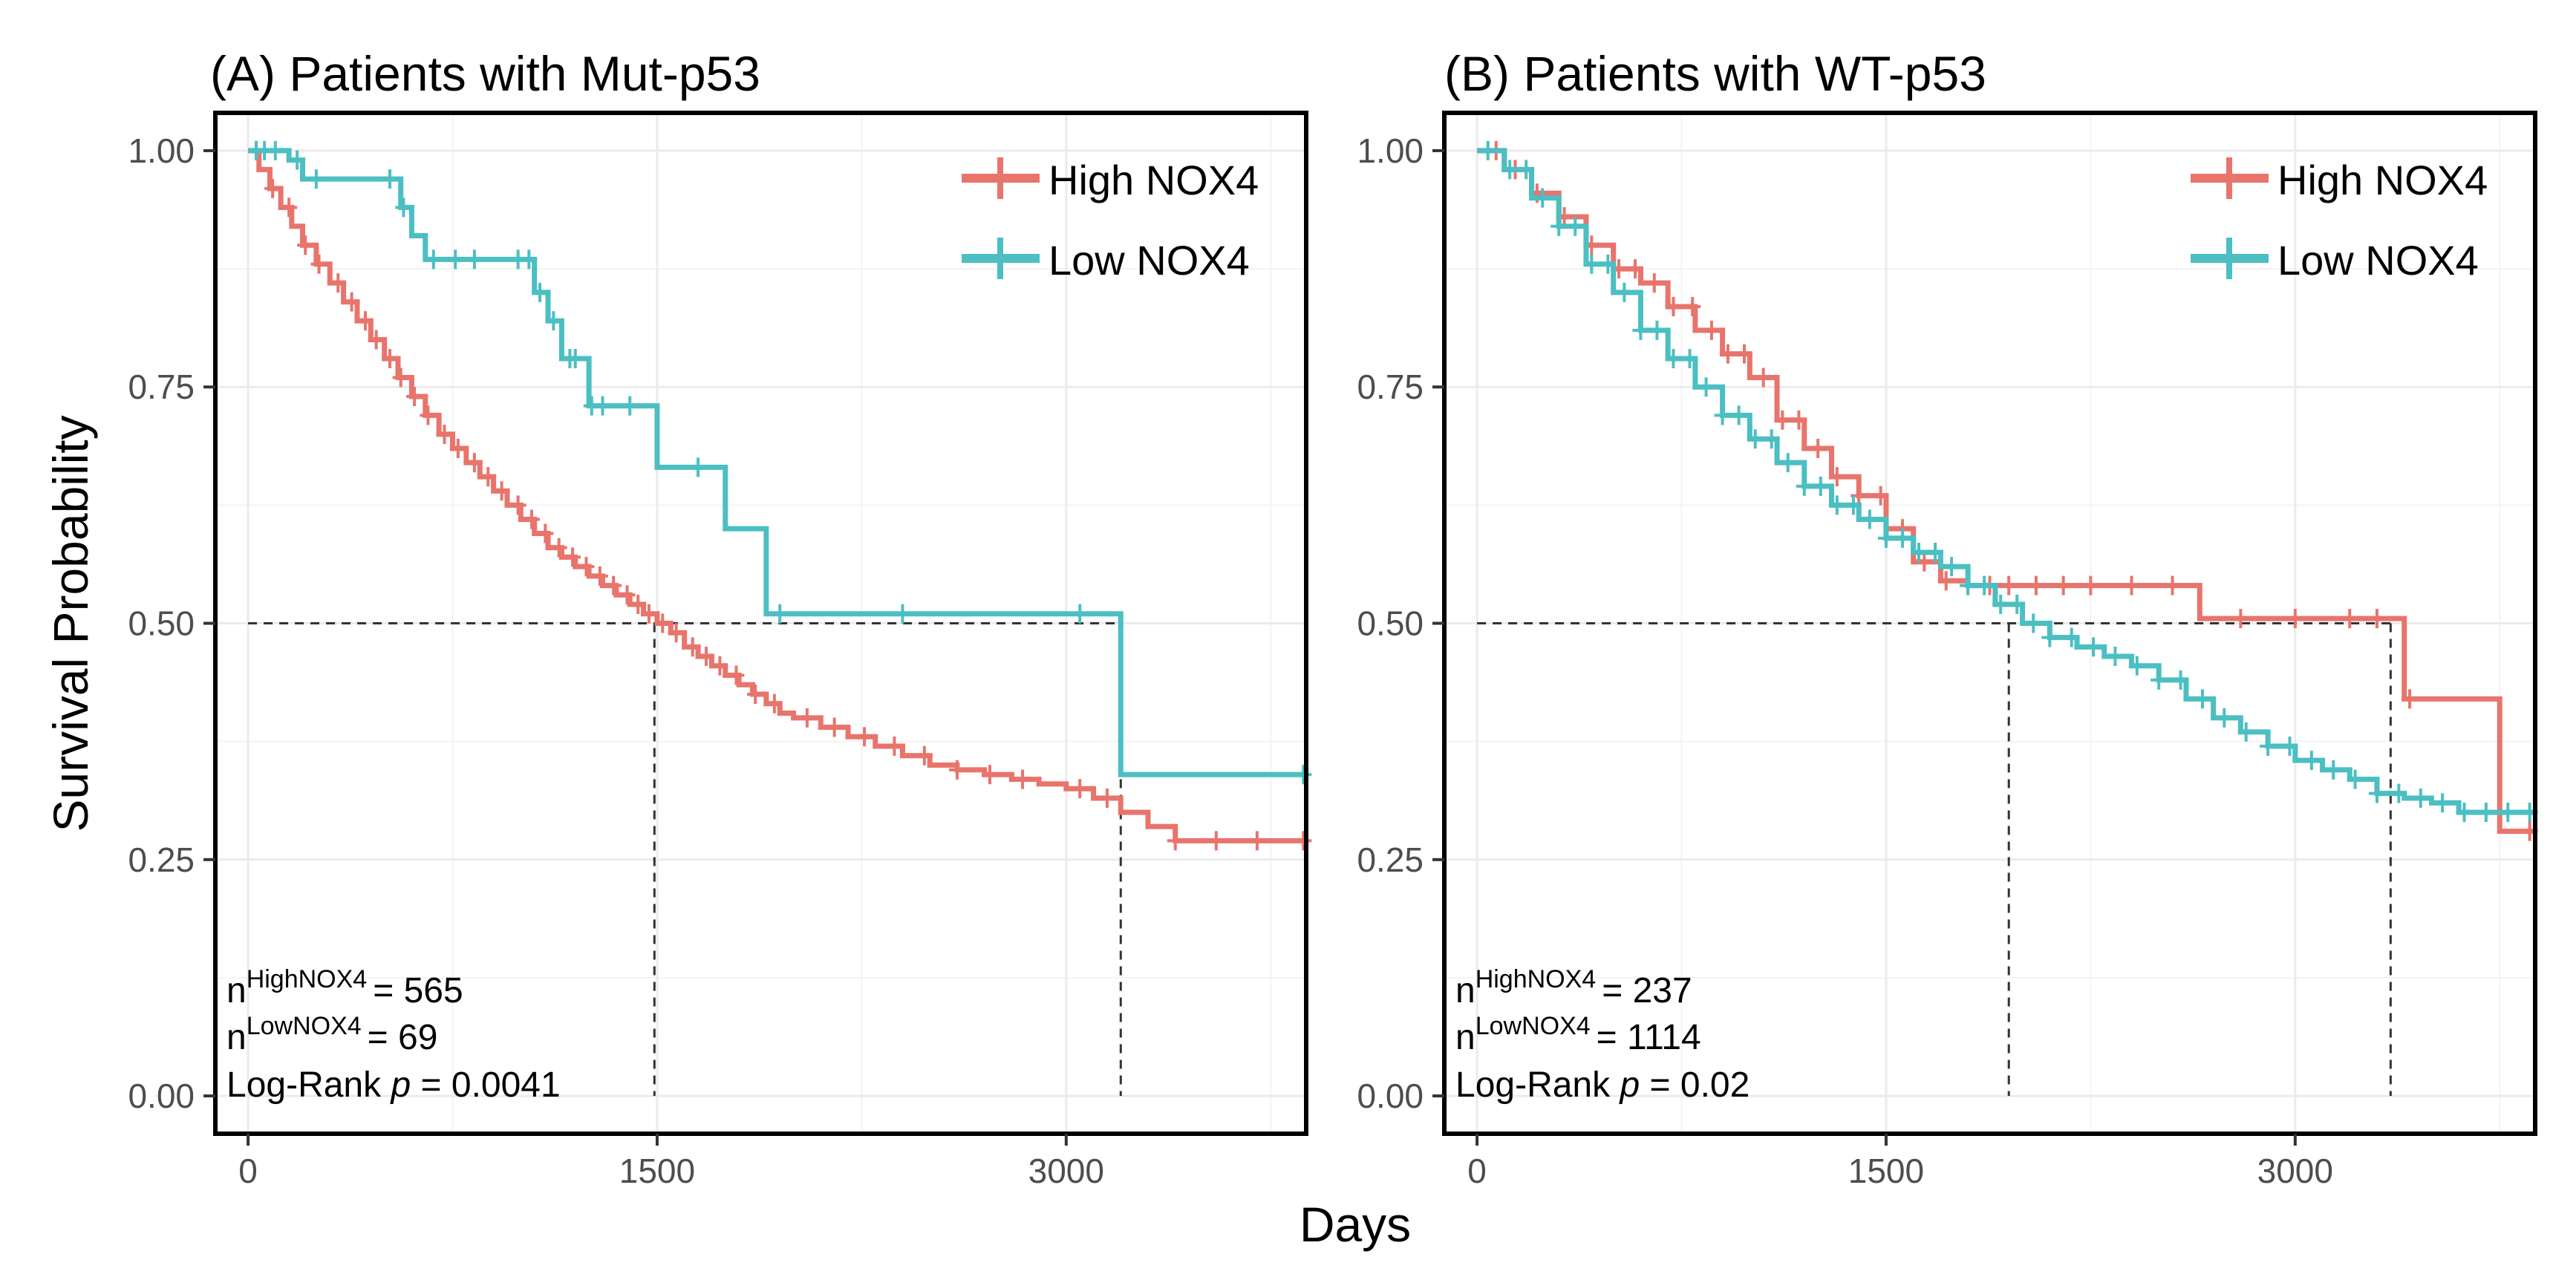  I want to click on y-tick-label: 1.00, so click(1390, 150).